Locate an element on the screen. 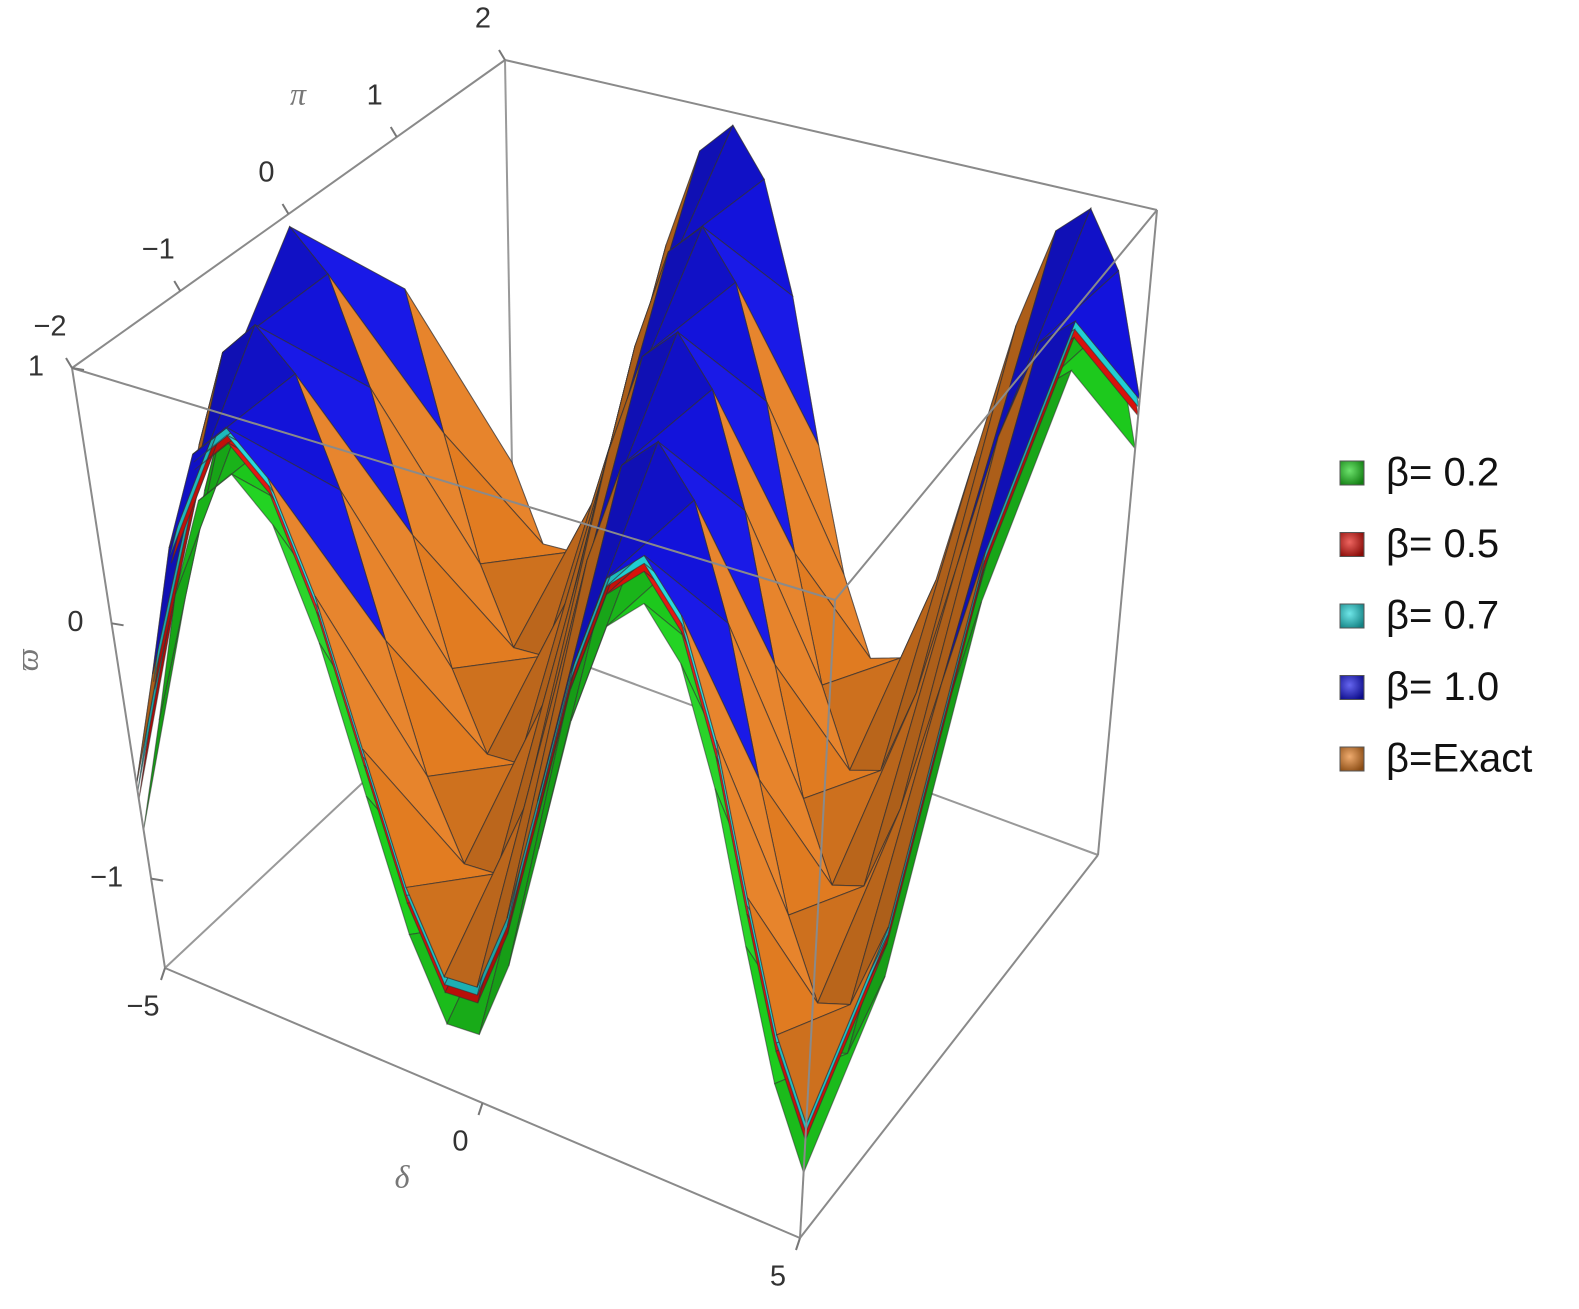 This screenshot has width=1579, height=1309. y-tick-label: 0 is located at coordinates (266, 173).